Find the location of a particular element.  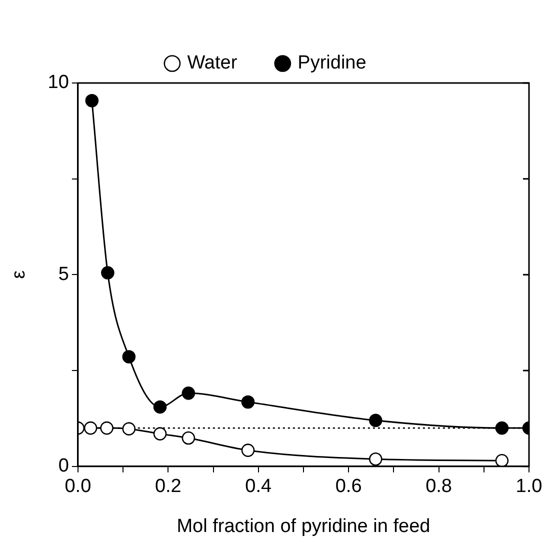

x-tick-label: 0.8 is located at coordinates (439, 487).